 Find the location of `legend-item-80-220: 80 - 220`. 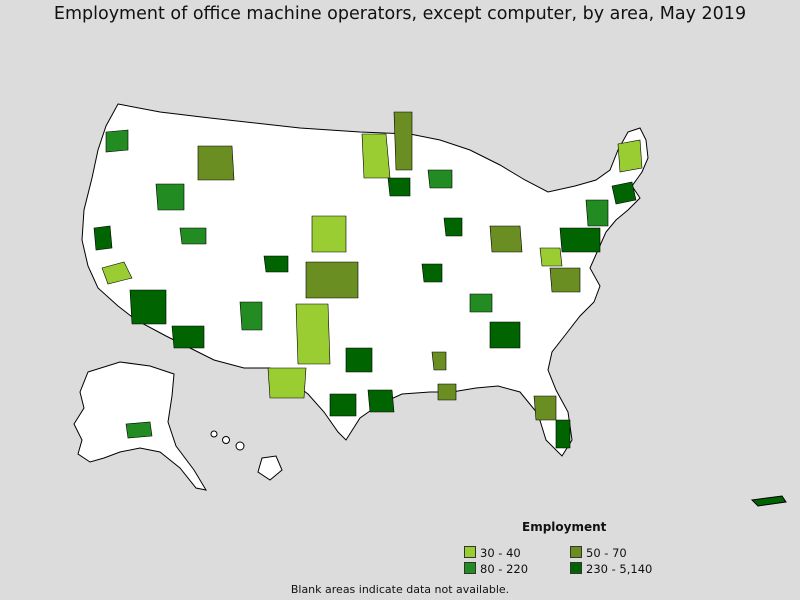

legend-item-80-220: 80 - 220 is located at coordinates (496, 569).